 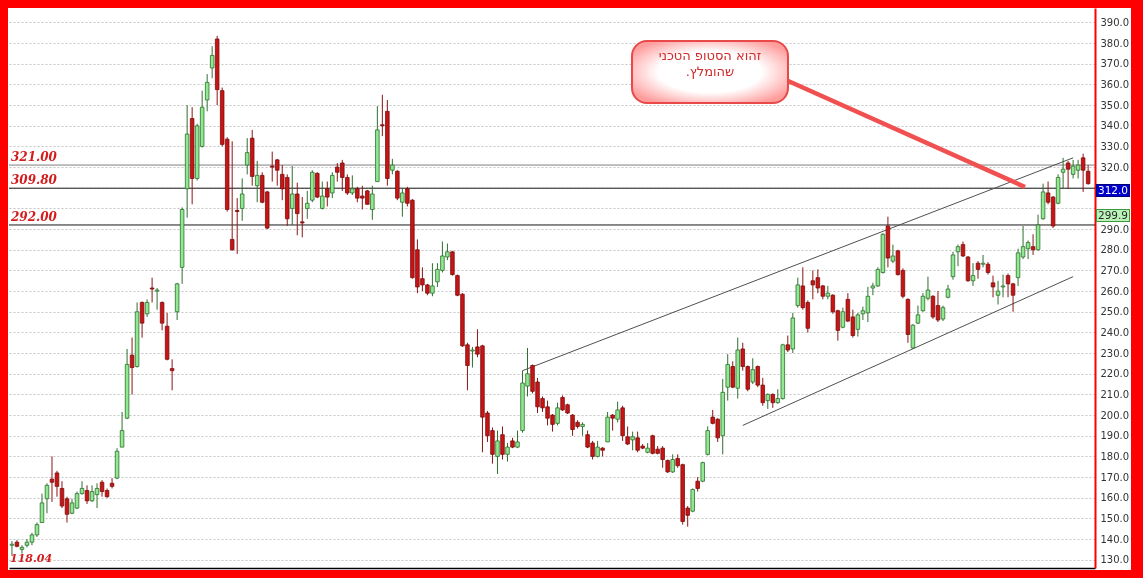 I want to click on y-tick-label: 280.0, so click(x=1115, y=250).